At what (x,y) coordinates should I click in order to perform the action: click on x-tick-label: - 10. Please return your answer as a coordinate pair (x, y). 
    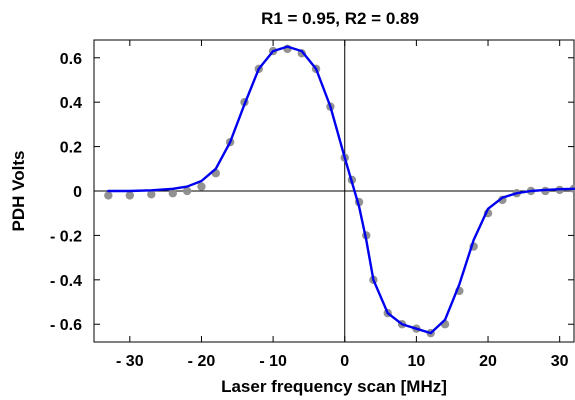
    Looking at the image, I should click on (273, 361).